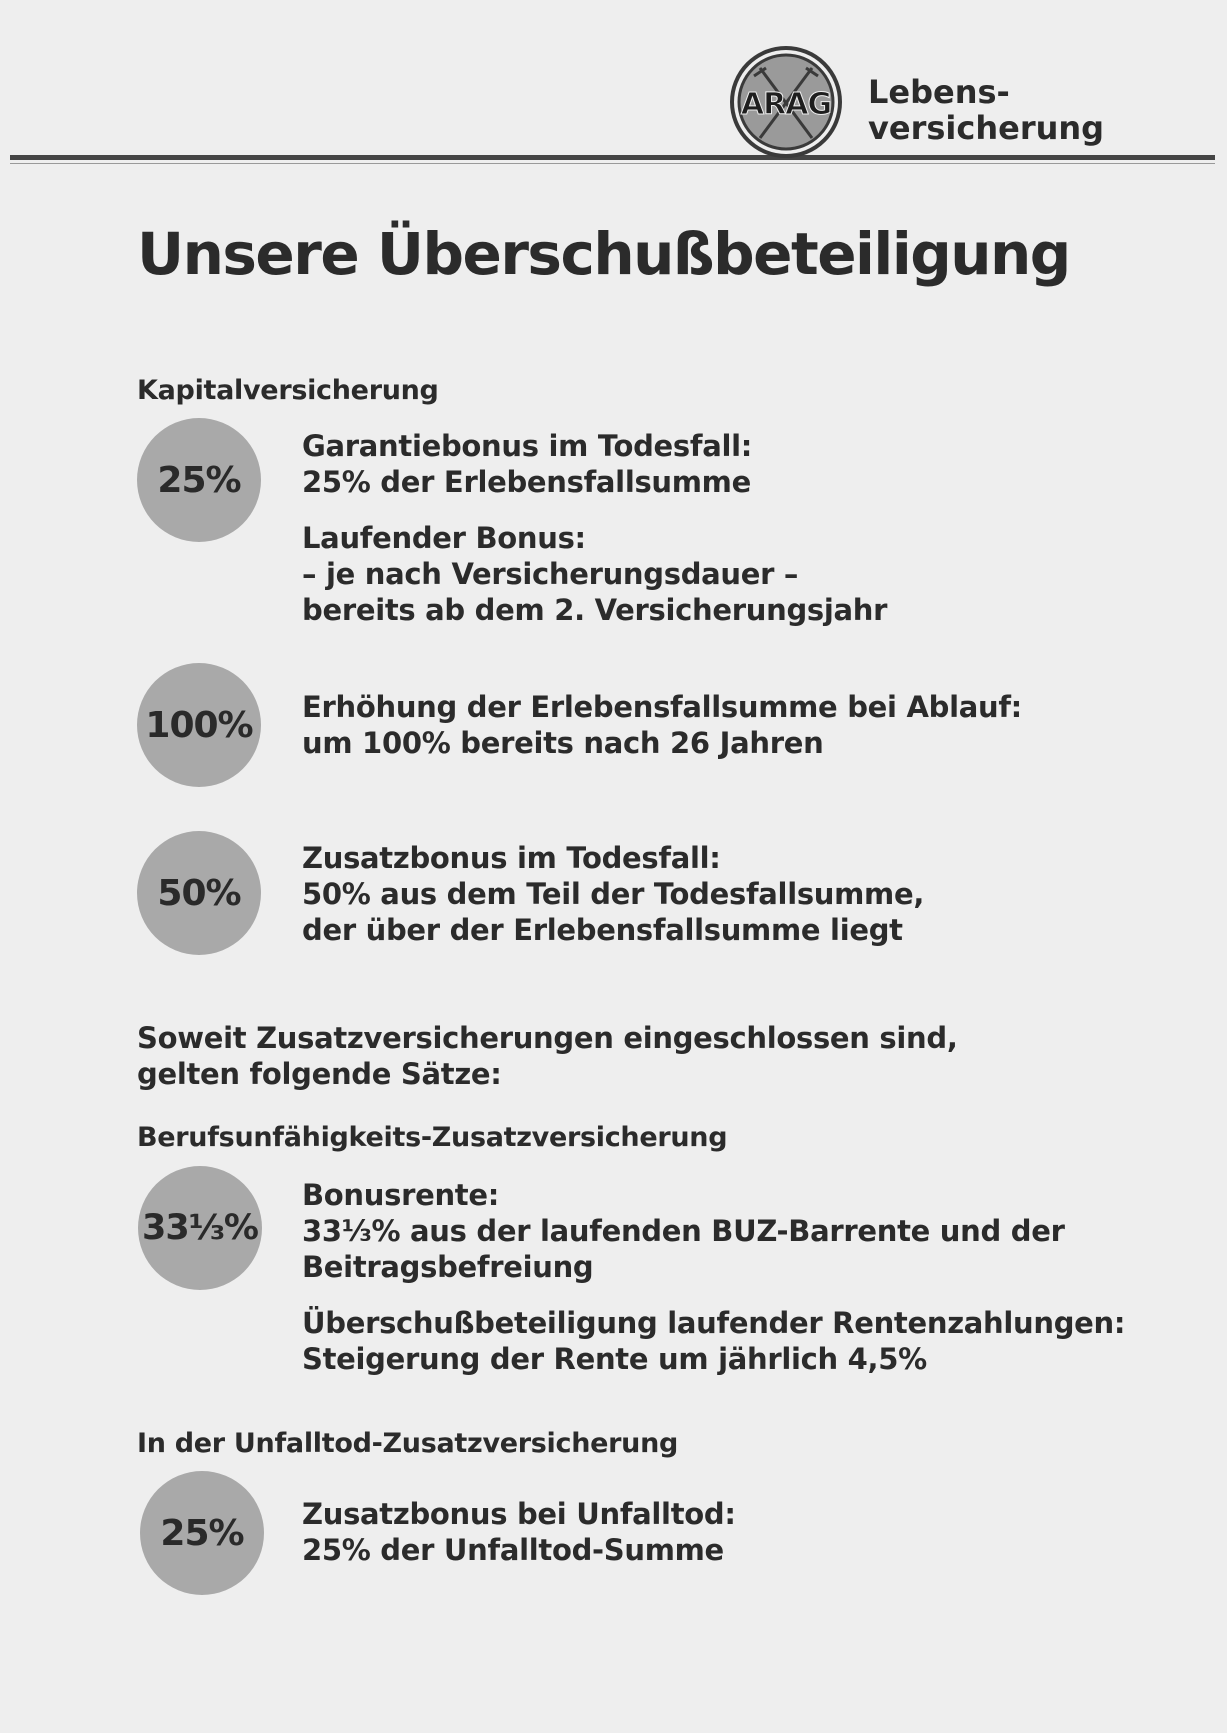 This screenshot has width=1227, height=1733. Describe the element at coordinates (602, 930) in the screenshot. I see `text-line: der über der Erlebensfallsumme liegt` at that location.